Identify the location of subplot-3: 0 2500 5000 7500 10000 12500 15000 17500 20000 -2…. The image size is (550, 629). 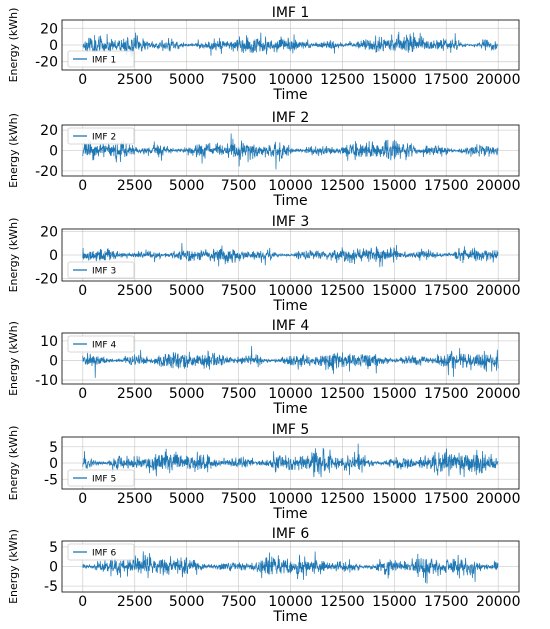
(264, 264).